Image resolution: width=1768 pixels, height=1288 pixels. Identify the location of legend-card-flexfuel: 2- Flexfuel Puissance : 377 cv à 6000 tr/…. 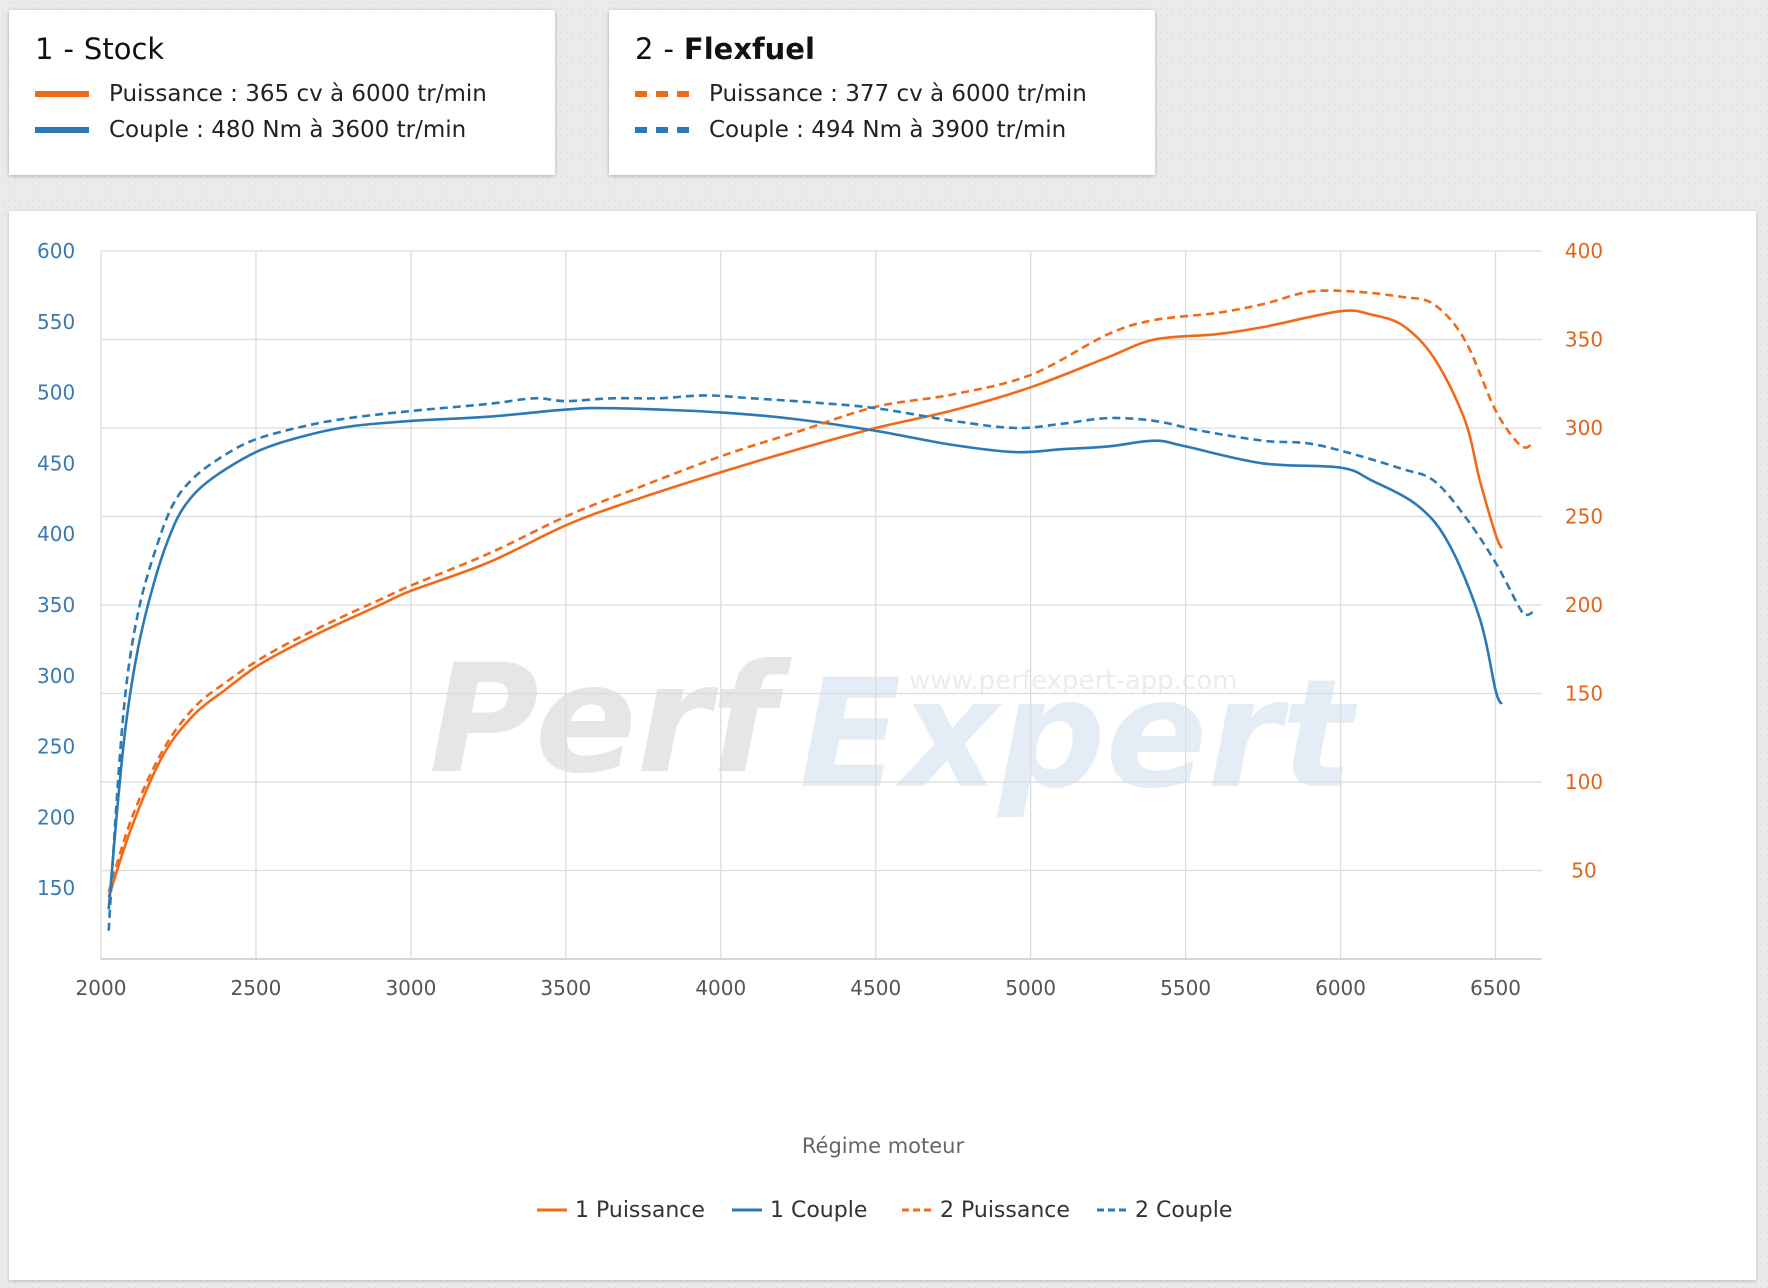
(882, 92).